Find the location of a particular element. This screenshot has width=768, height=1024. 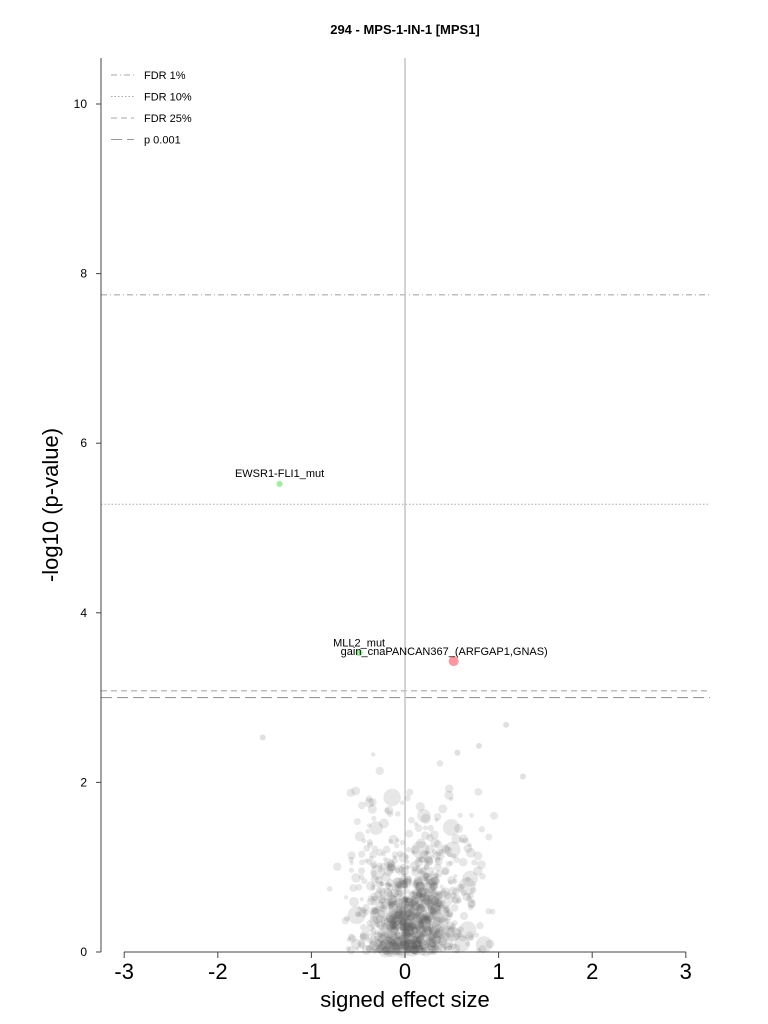

legend: FDR 1% FDR 10% FDR 25% p 0.001 is located at coordinates (151, 108).